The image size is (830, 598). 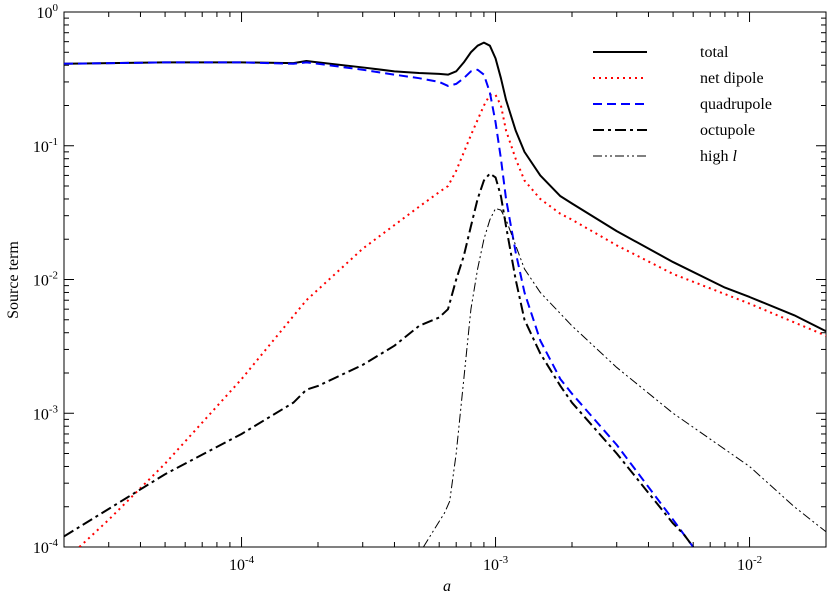 I want to click on legend-label-4: high l, so click(x=718, y=156).